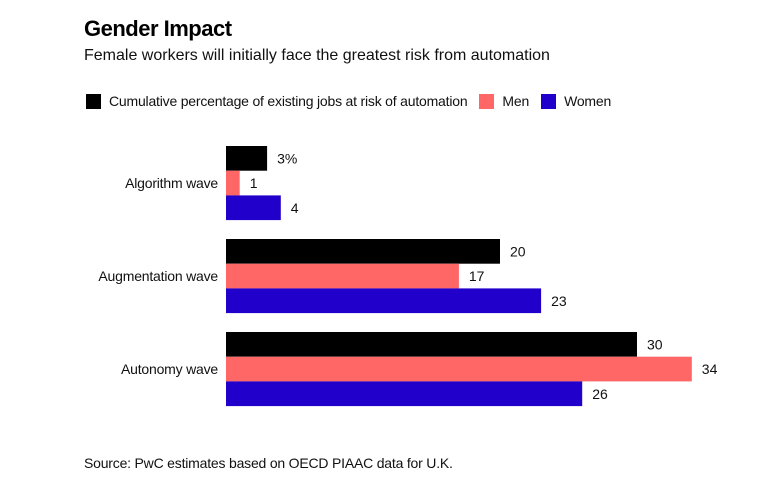  I want to click on legend-item-women: Women, so click(576, 101).